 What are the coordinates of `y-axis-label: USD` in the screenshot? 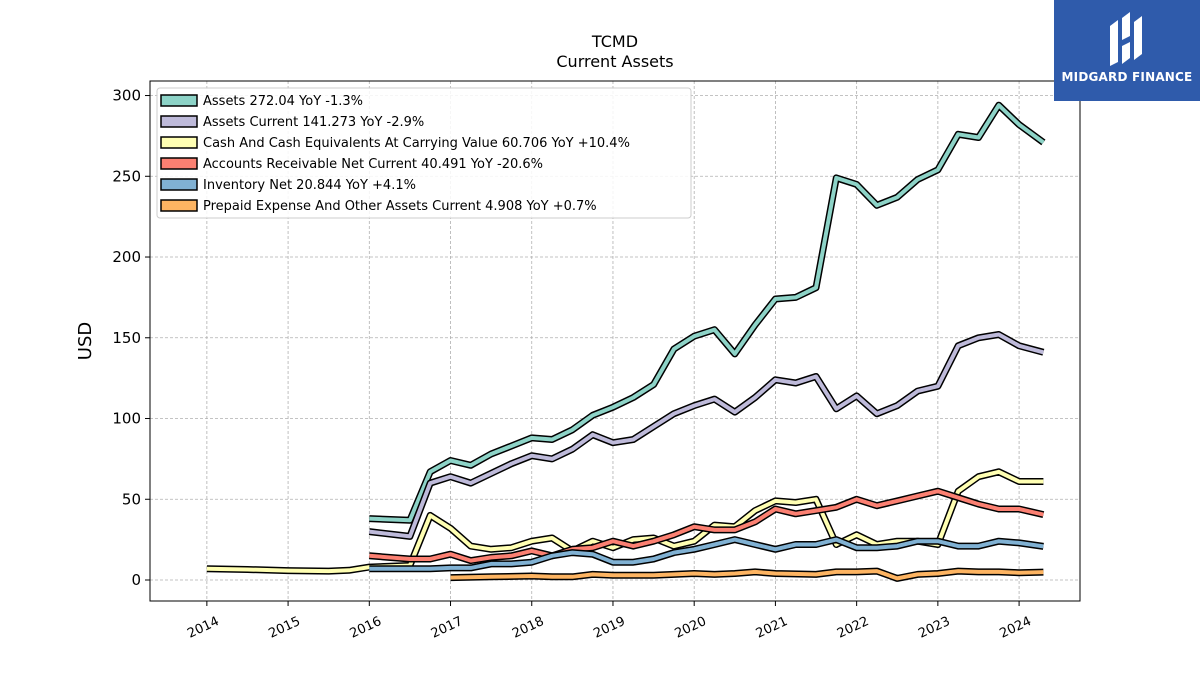 It's located at (85, 341).